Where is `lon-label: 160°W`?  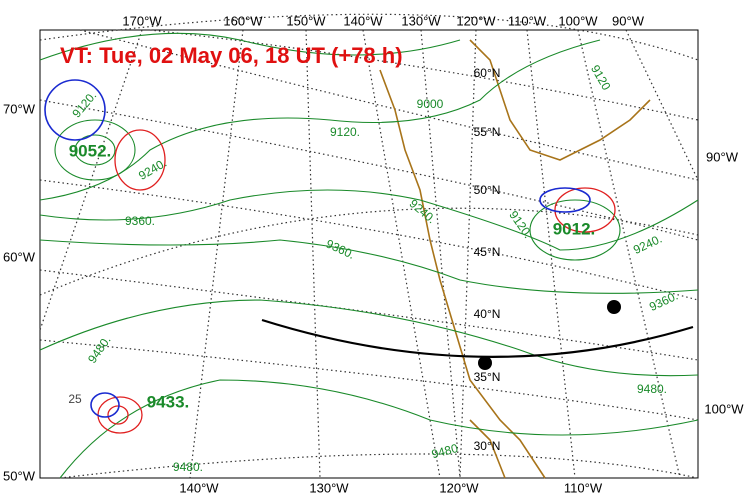 lon-label: 160°W is located at coordinates (243, 20).